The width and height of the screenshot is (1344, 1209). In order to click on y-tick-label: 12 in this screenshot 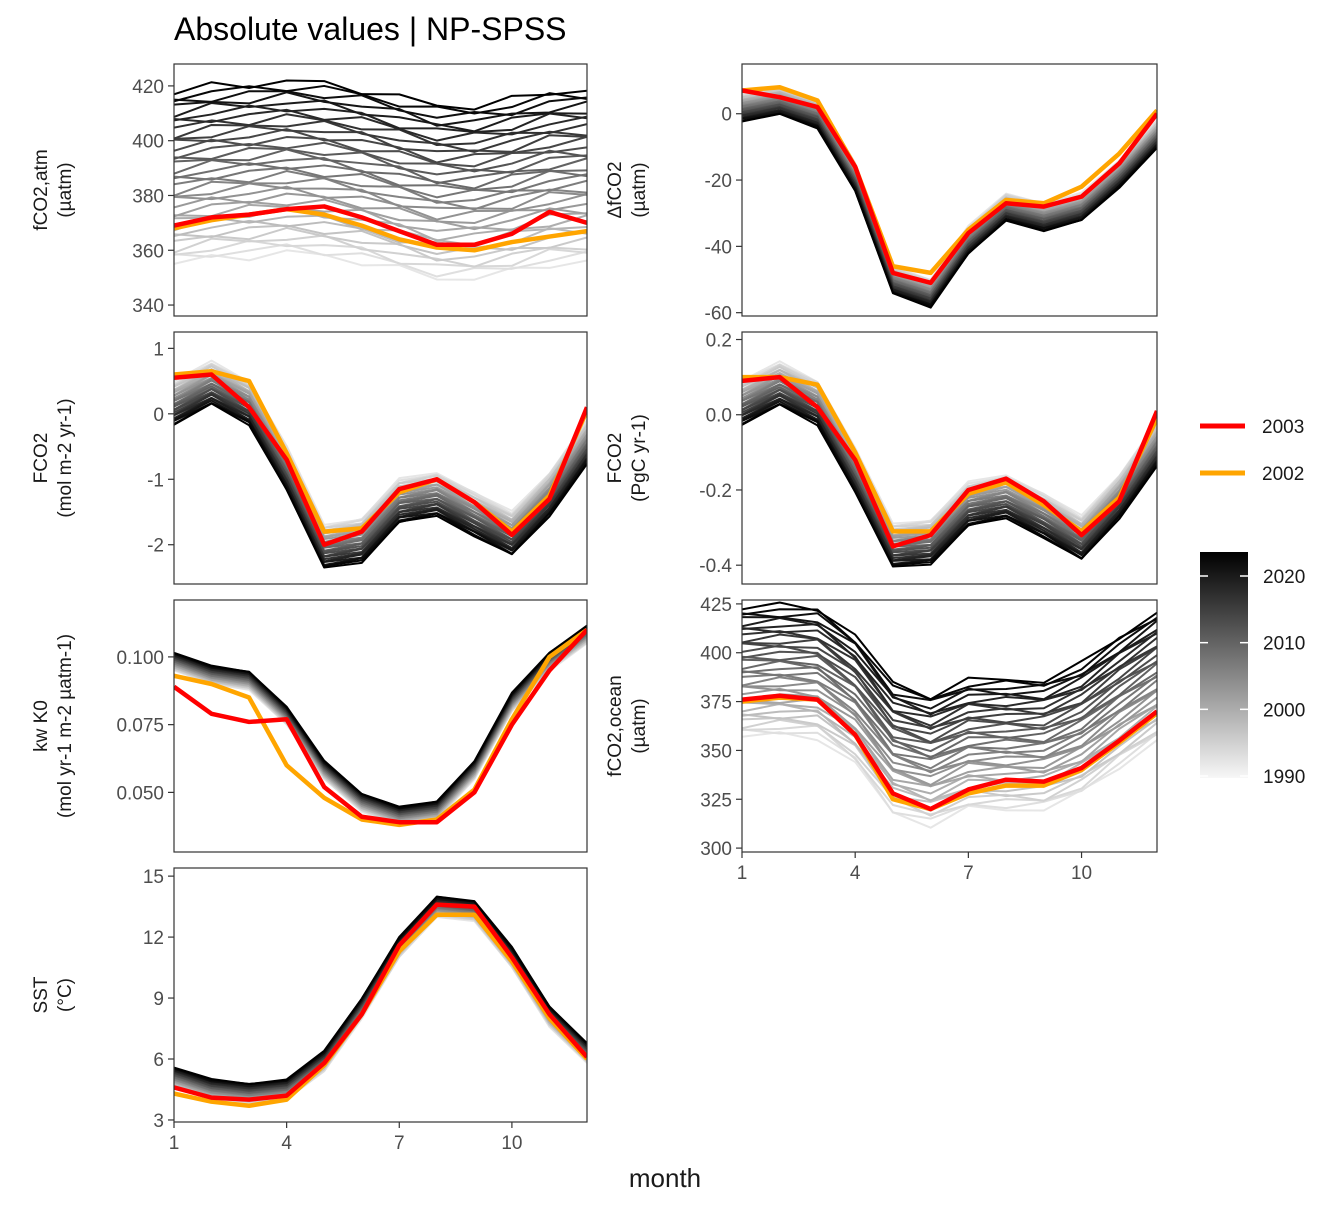, I will do `click(153, 938)`.